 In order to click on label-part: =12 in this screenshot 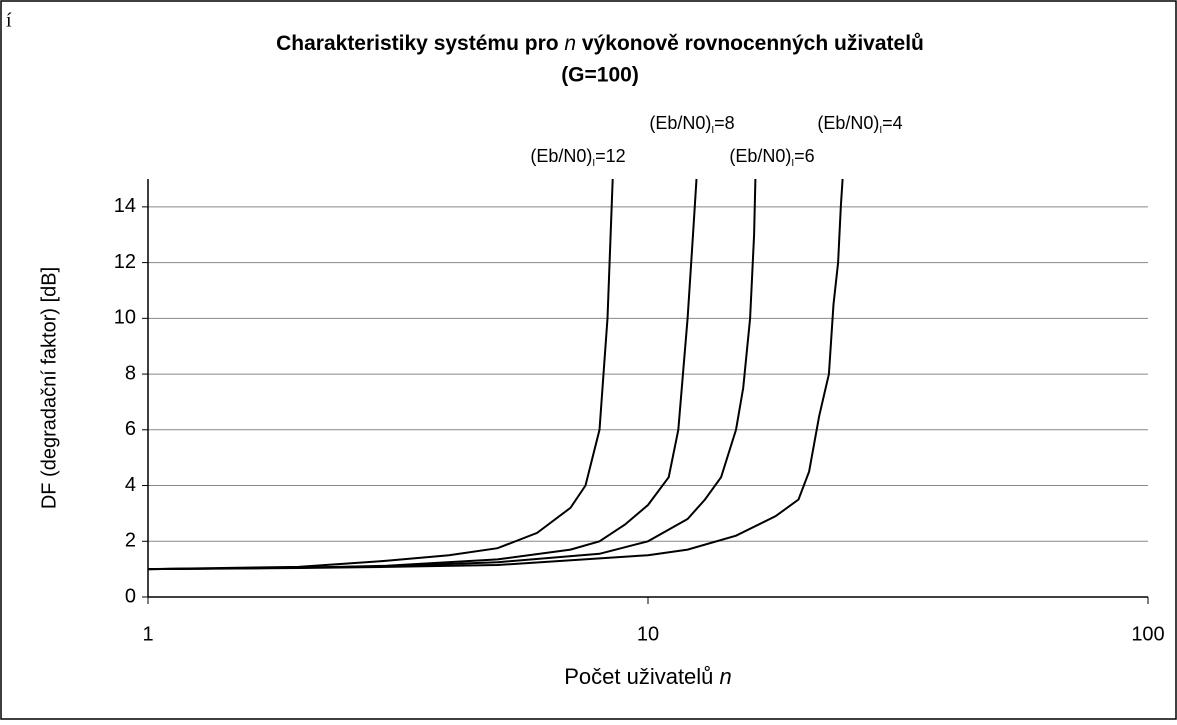, I will do `click(610, 156)`.